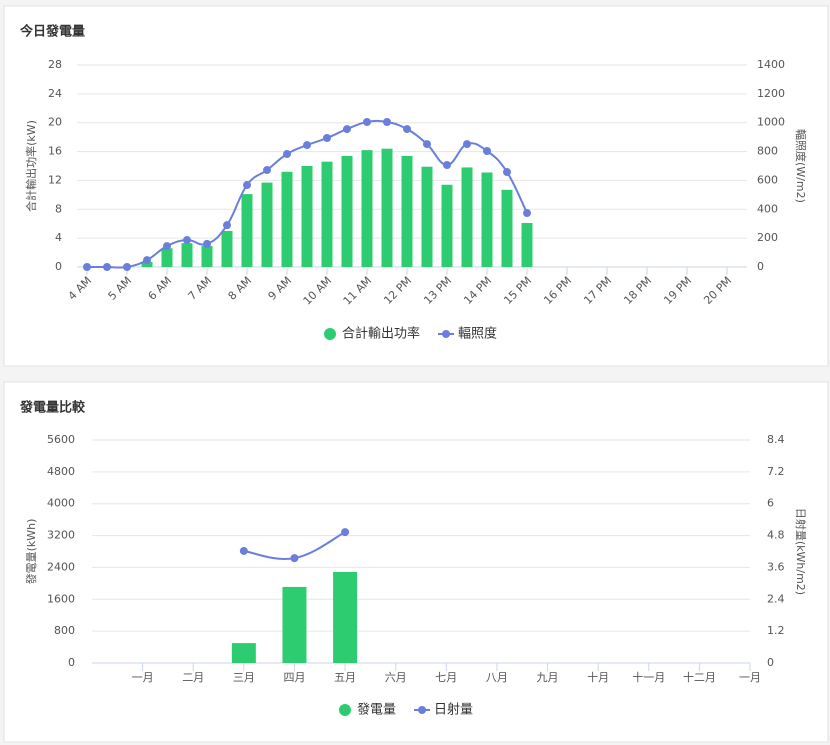 This screenshot has height=745, width=830. Describe the element at coordinates (55, 64) in the screenshot. I see `y-tick-label: 28` at that location.